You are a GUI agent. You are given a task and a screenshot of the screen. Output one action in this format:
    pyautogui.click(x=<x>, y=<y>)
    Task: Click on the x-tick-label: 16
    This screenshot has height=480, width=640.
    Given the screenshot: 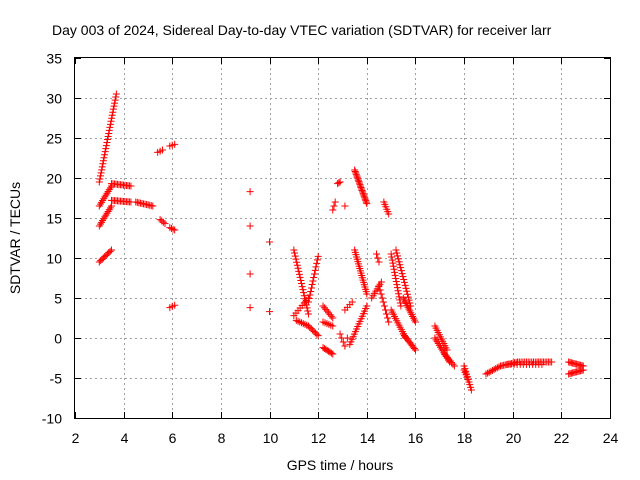 What is the action you would take?
    pyautogui.click(x=416, y=438)
    